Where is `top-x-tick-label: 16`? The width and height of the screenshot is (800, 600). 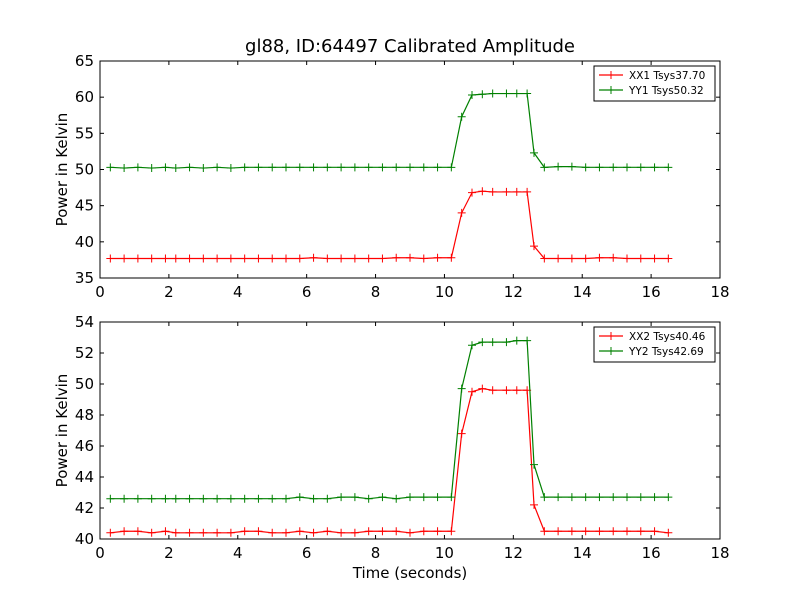 top-x-tick-label: 16 is located at coordinates (651, 292).